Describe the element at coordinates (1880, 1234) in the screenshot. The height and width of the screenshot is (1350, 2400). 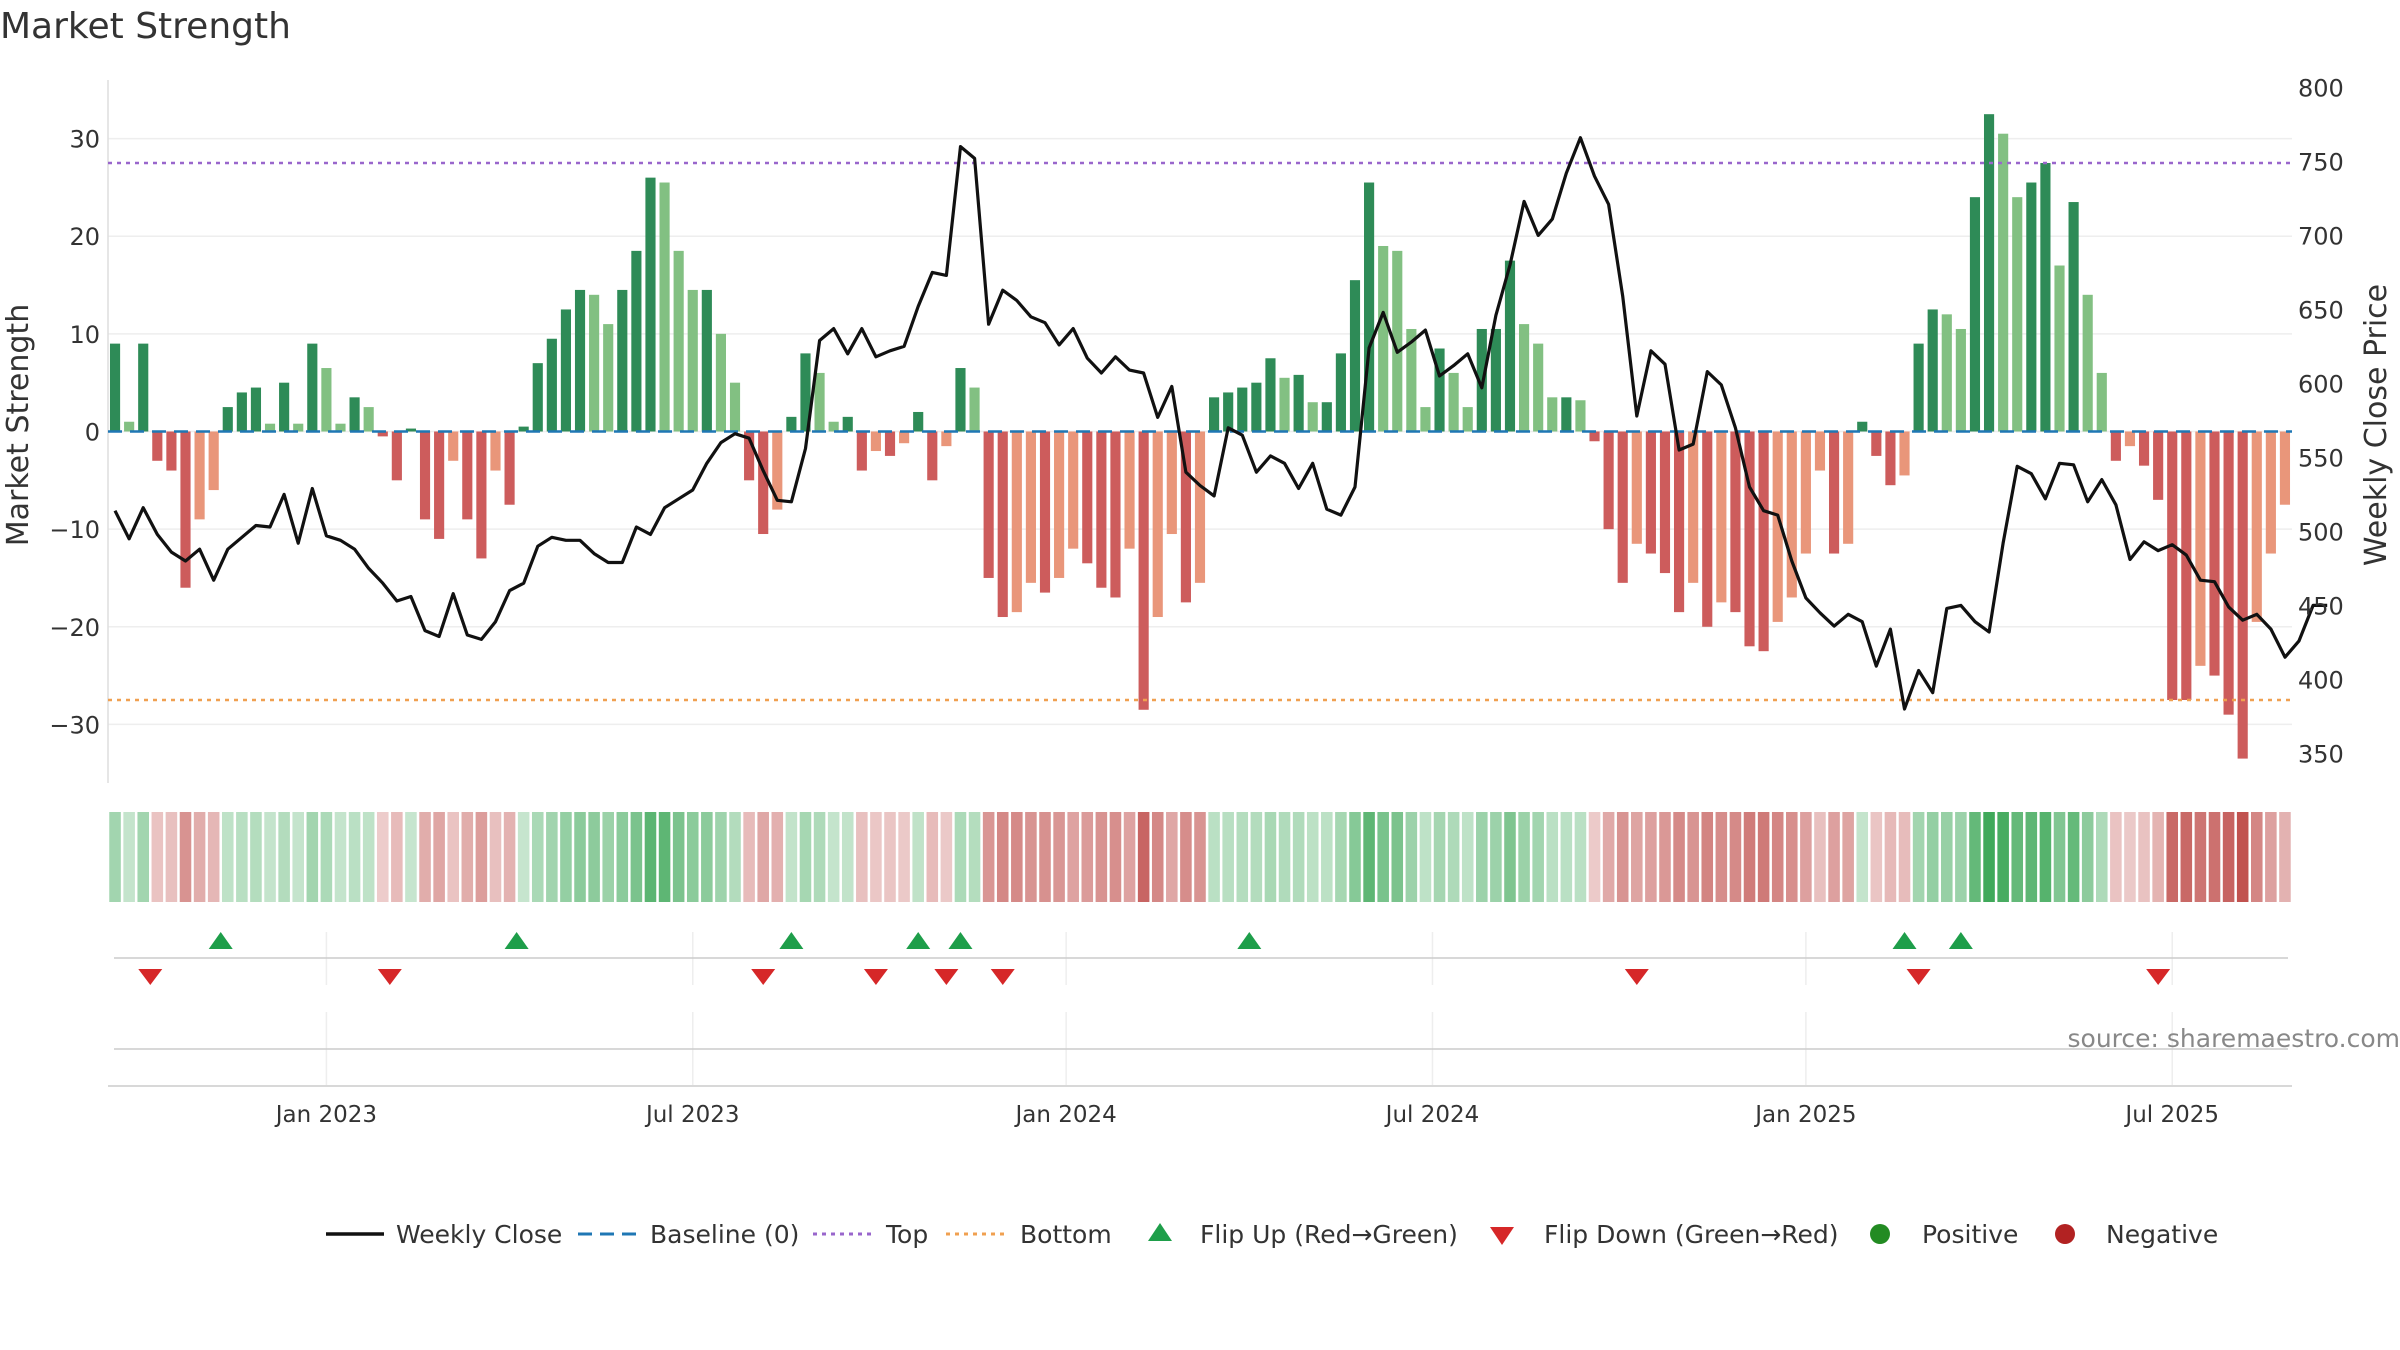
I see `legend-positive-icon` at that location.